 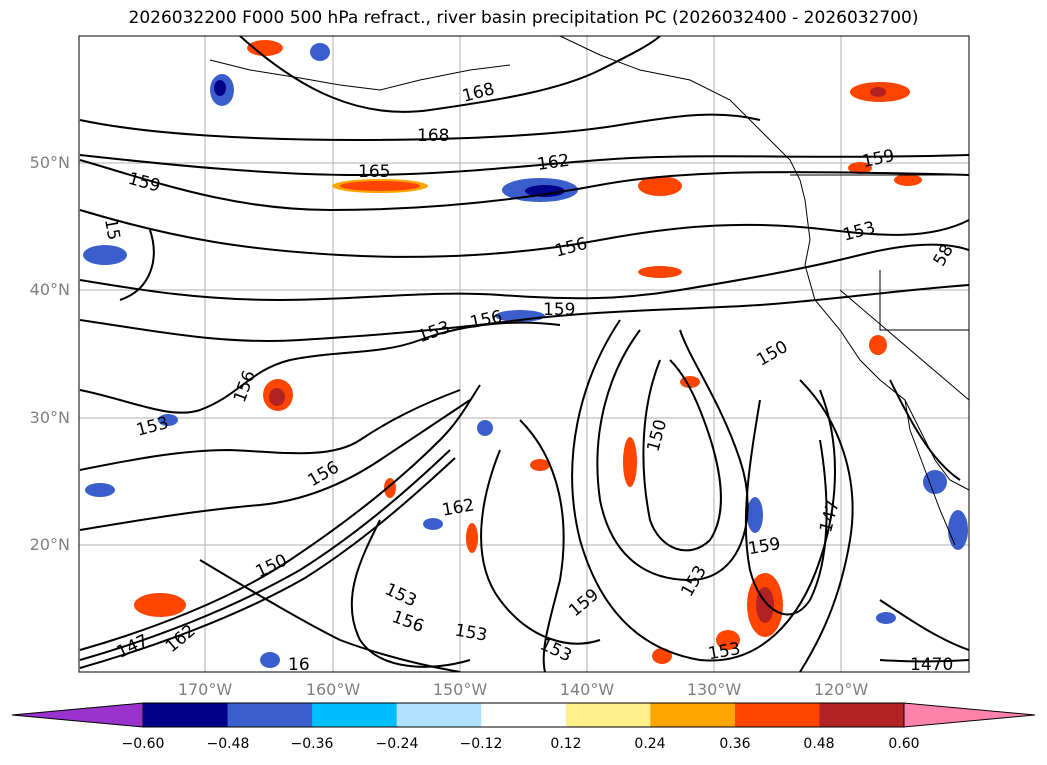 I want to click on contour-label: 15, so click(x=111, y=229).